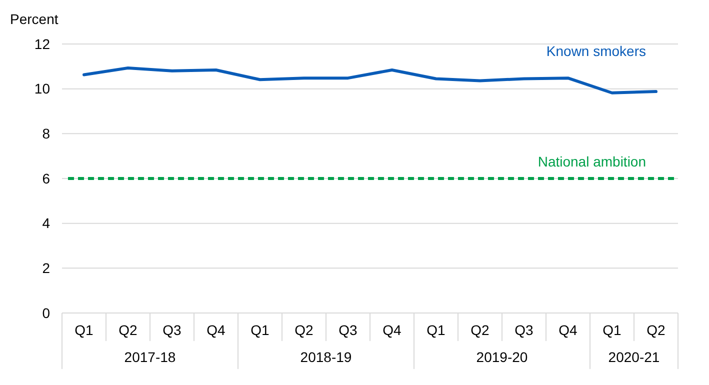 The image size is (709, 385). I want to click on y-tick-label: 4, so click(46, 223).